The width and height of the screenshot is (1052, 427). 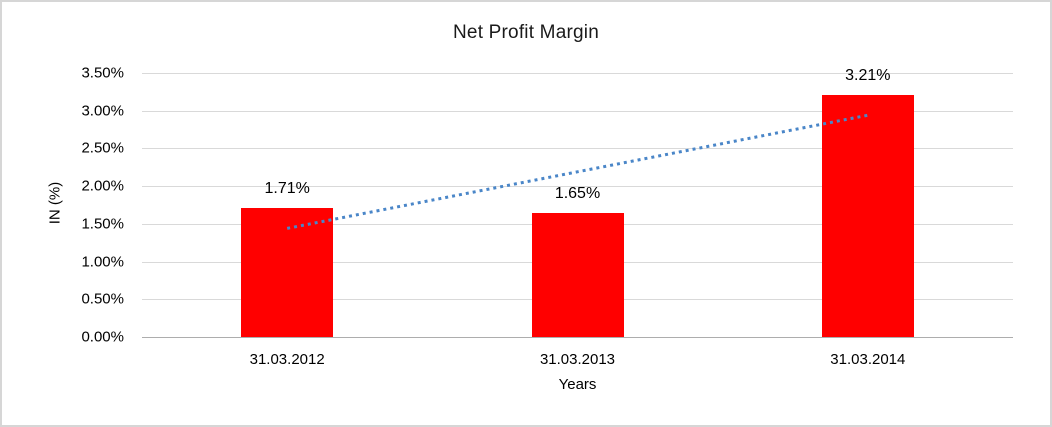 I want to click on bar-data-label: 1.71%, so click(x=287, y=189).